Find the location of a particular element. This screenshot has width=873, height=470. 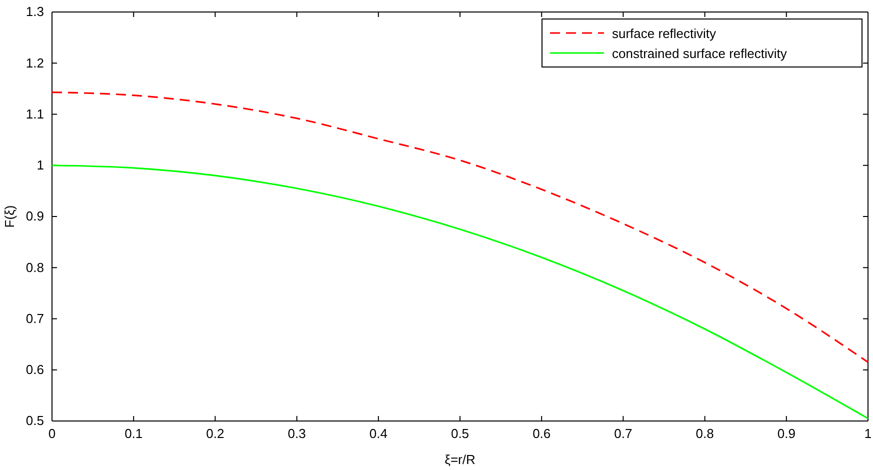

y-tick-label: 0.9 is located at coordinates (35, 216).